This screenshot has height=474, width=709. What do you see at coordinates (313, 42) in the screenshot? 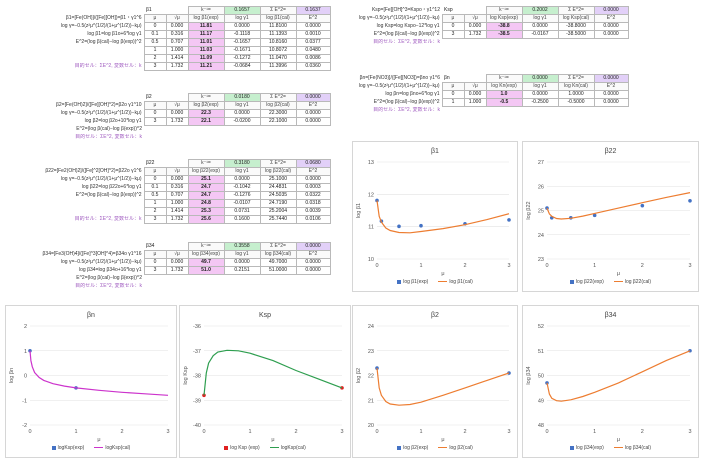
I see `table-cell: 0.0377` at bounding box center [313, 42].